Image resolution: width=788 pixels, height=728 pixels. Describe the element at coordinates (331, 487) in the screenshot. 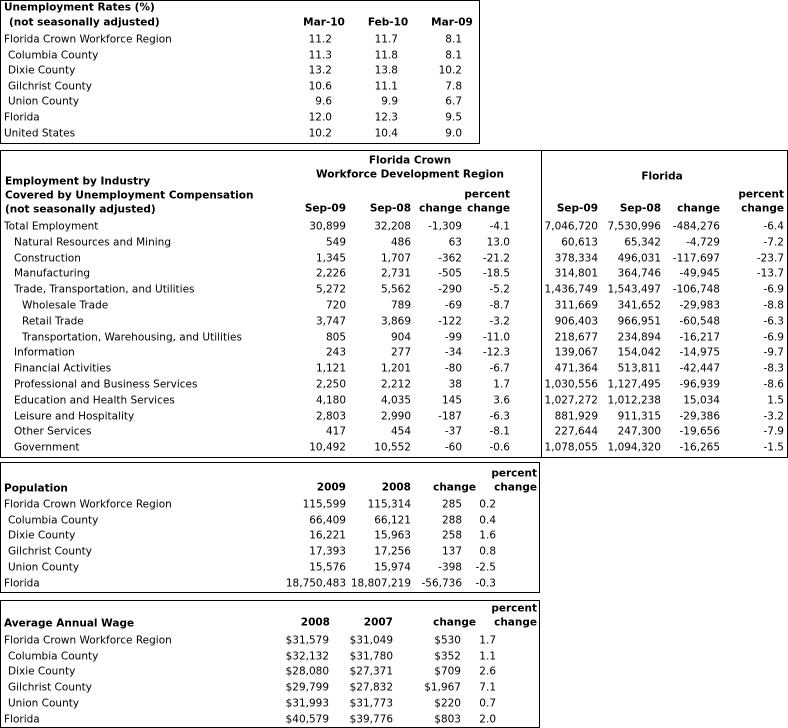

I see `column-header: 2009` at that location.